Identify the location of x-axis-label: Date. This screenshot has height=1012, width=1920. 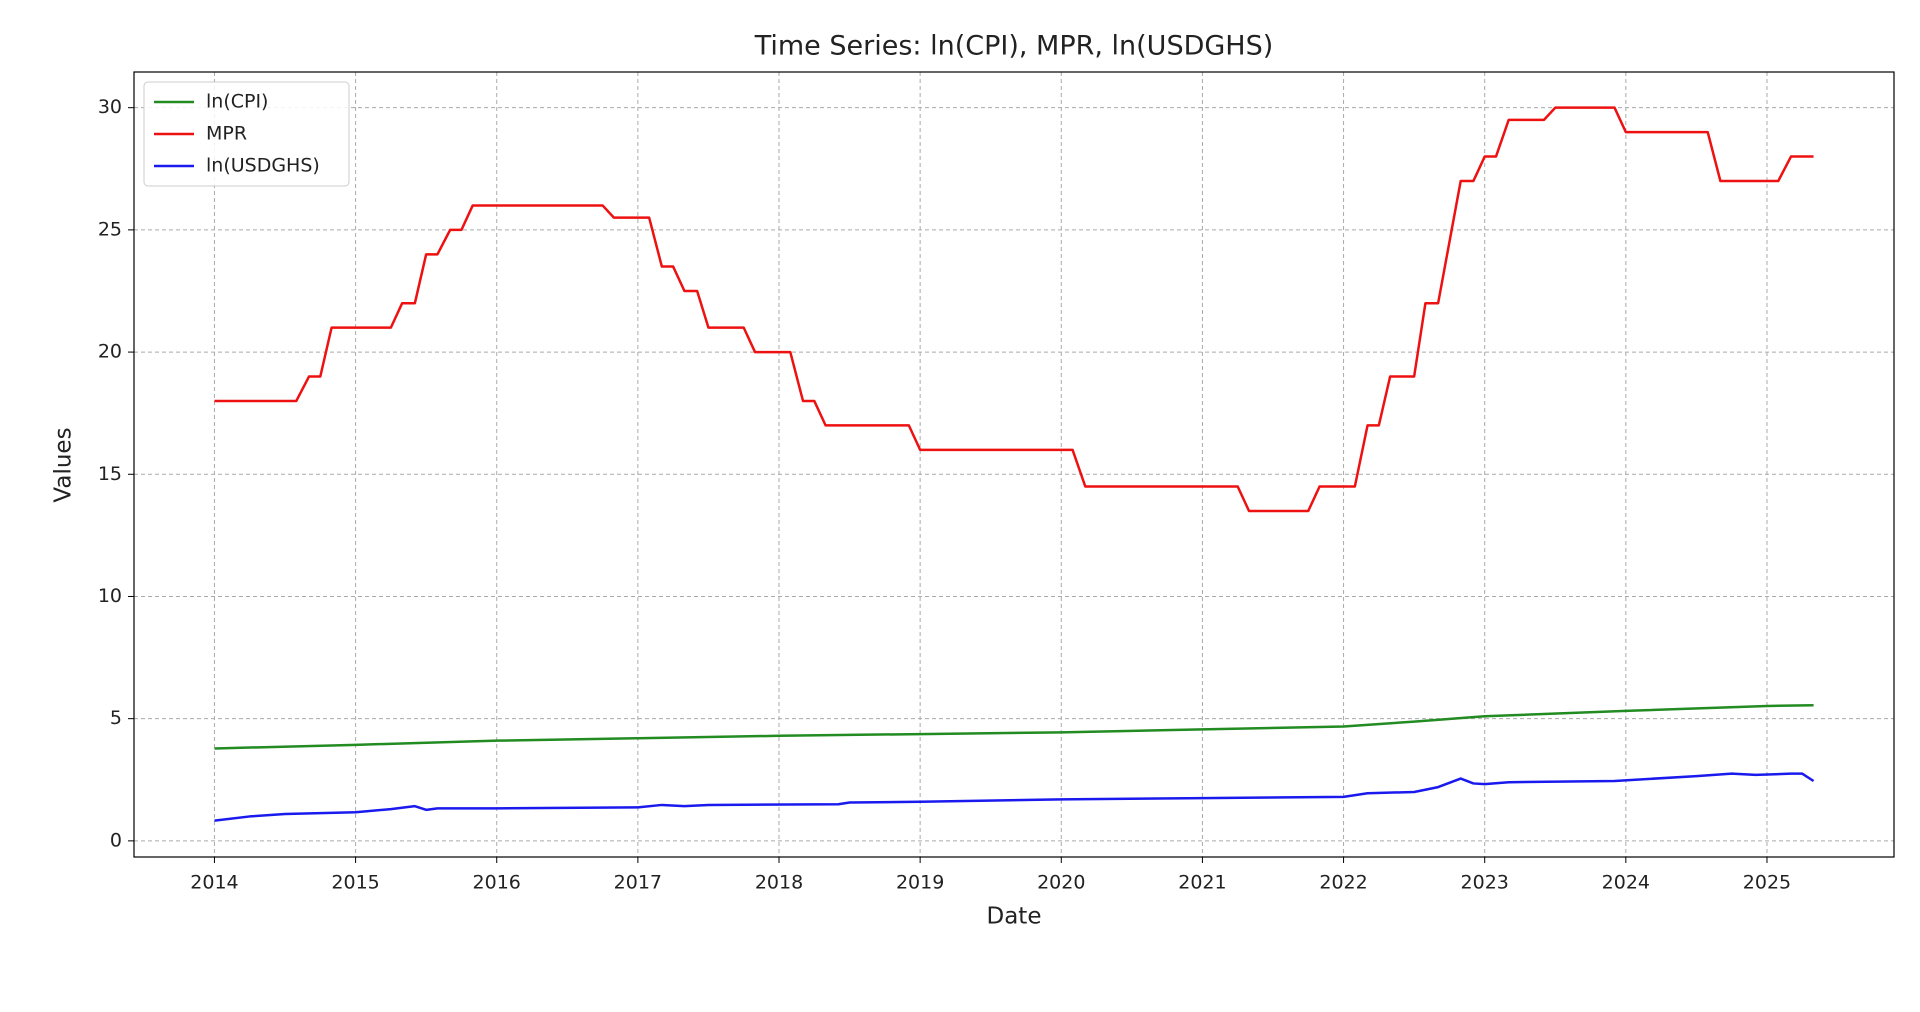
(1014, 917).